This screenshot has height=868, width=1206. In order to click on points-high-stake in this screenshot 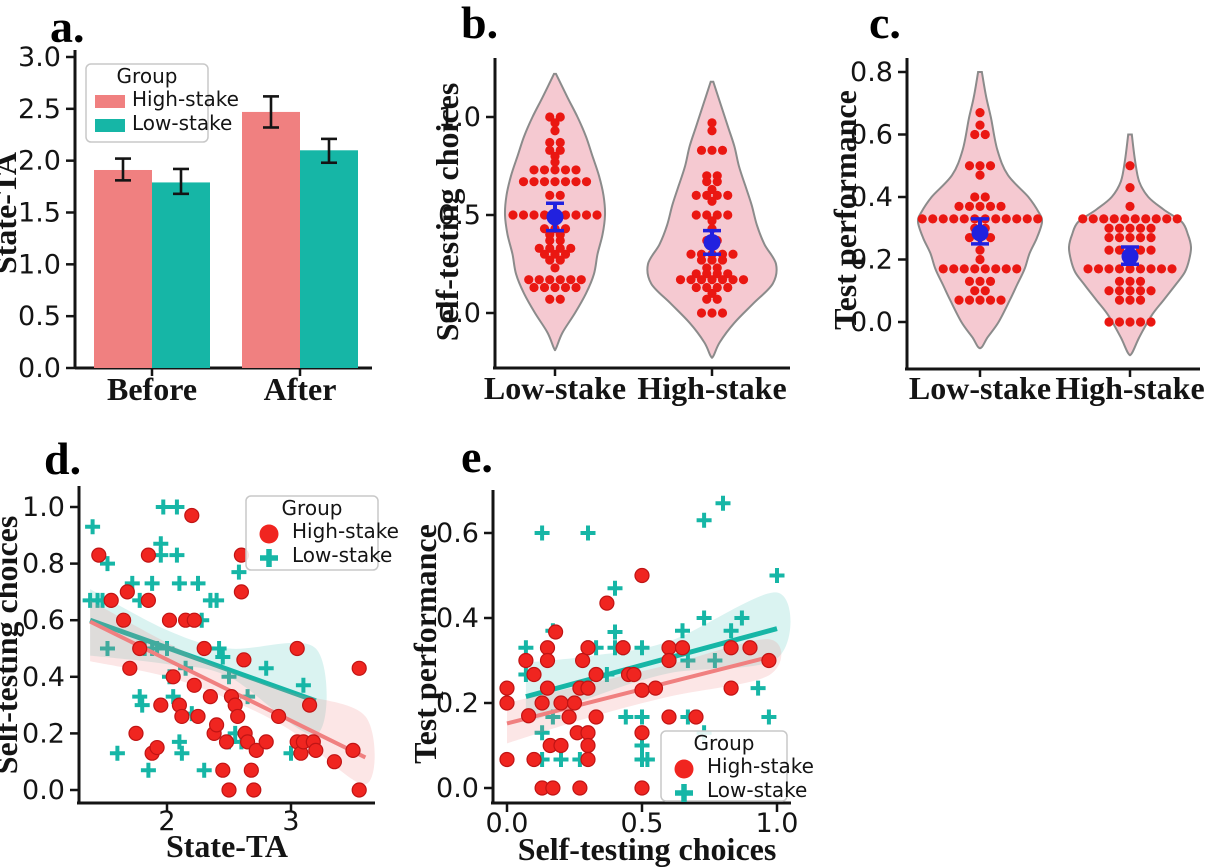, I will do `click(638, 681)`.